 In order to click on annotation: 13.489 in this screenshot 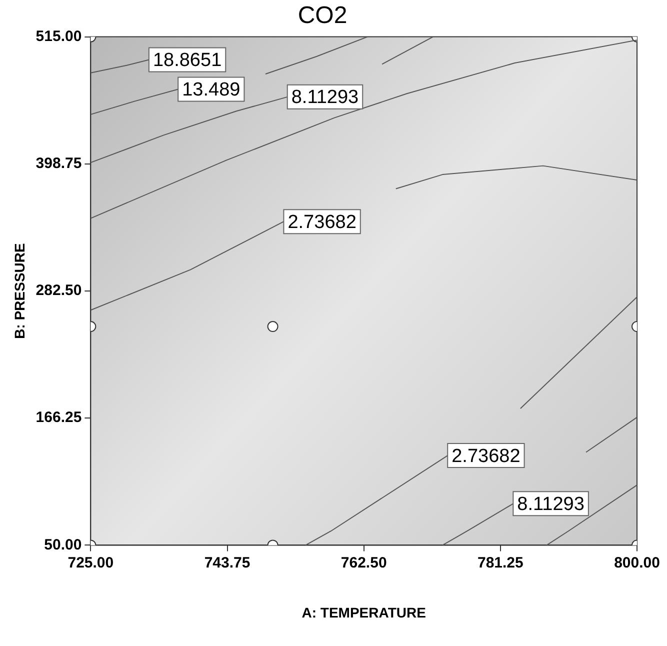, I will do `click(211, 90)`.